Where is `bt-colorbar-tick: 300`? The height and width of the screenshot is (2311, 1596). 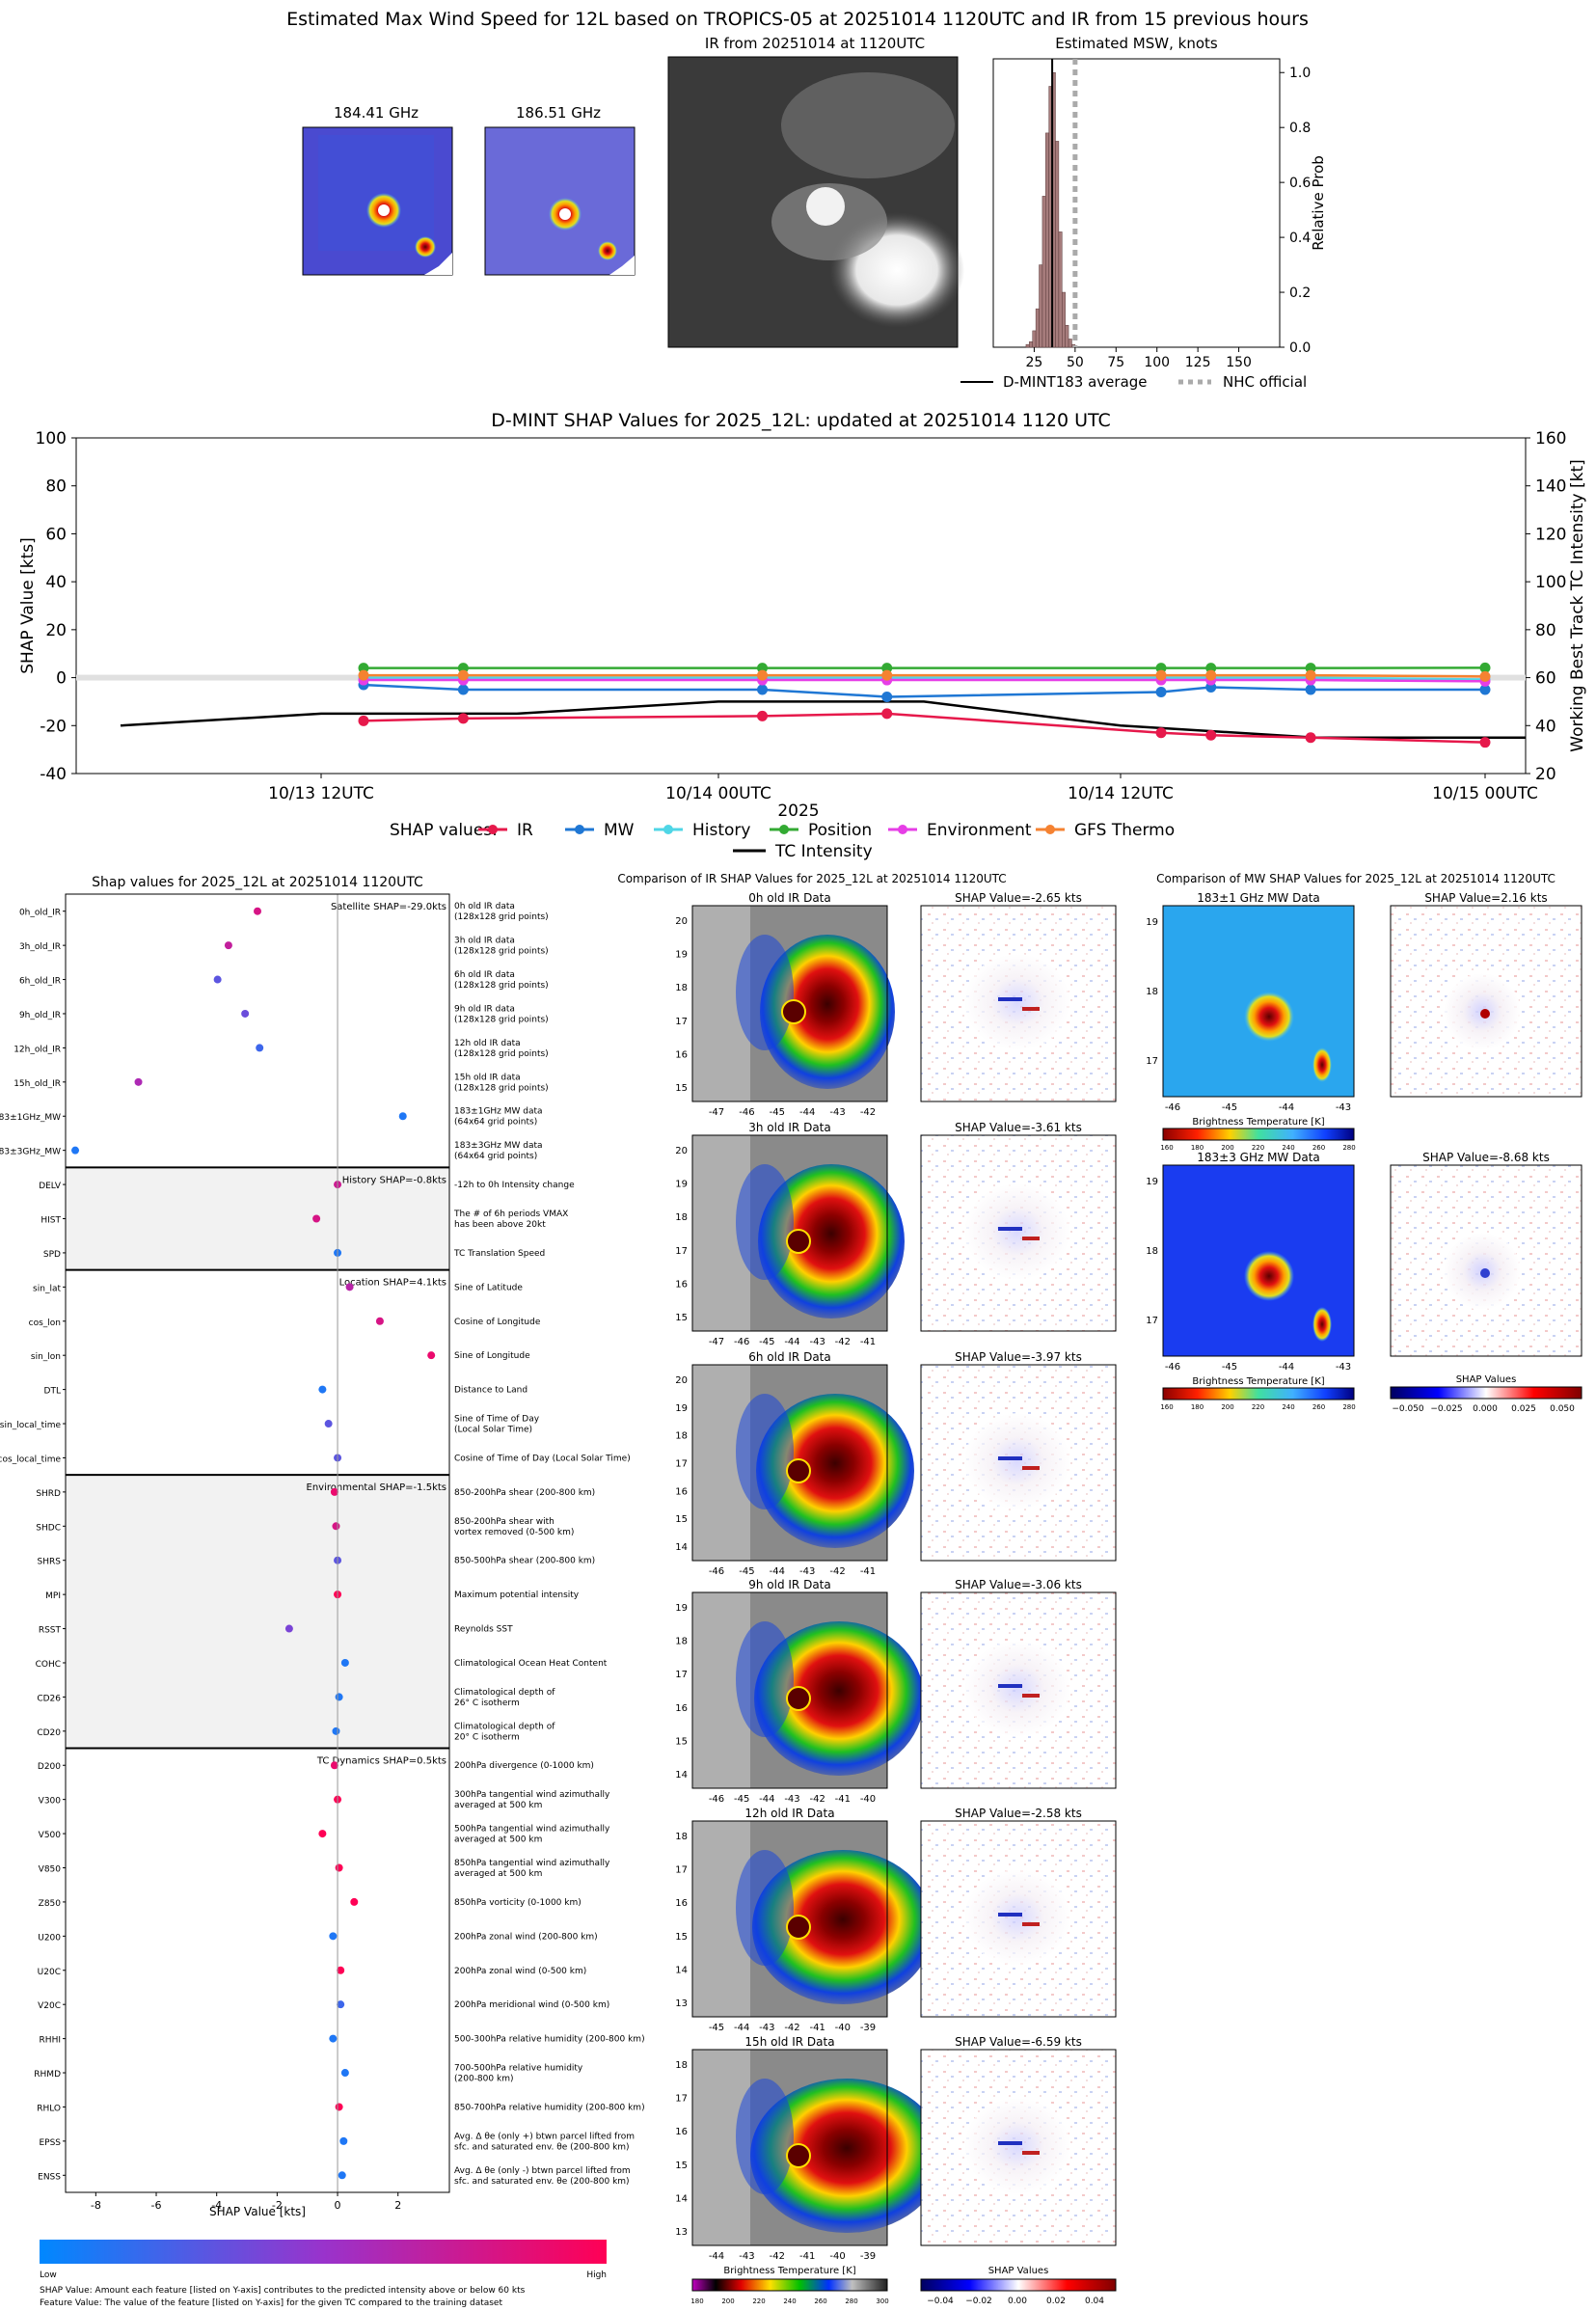
bt-colorbar-tick: 300 is located at coordinates (882, 2301).